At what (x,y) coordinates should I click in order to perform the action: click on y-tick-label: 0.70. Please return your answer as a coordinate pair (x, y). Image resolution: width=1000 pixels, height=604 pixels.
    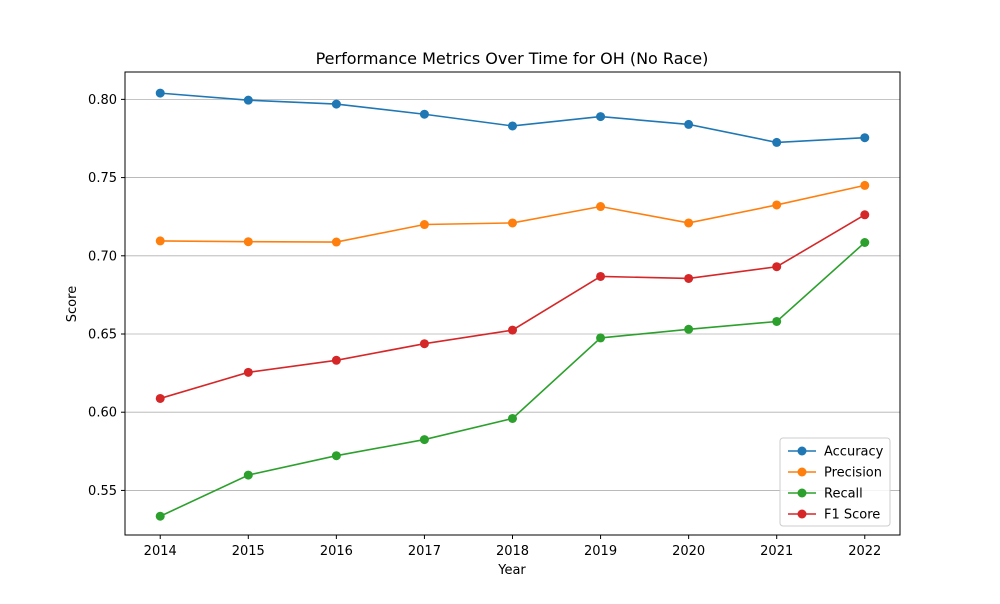
    Looking at the image, I should click on (102, 256).